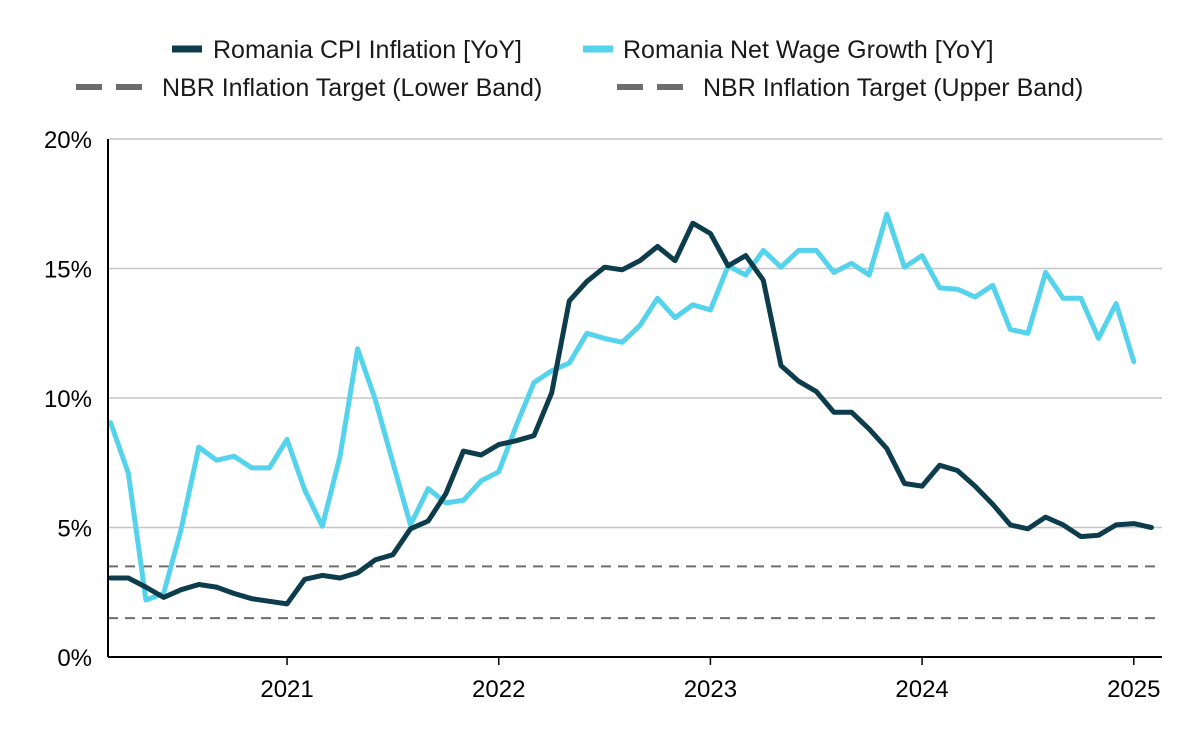 This screenshot has height=742, width=1200. I want to click on legend-label-lower-band: NBR Inflation Target (Lower Band), so click(352, 88).